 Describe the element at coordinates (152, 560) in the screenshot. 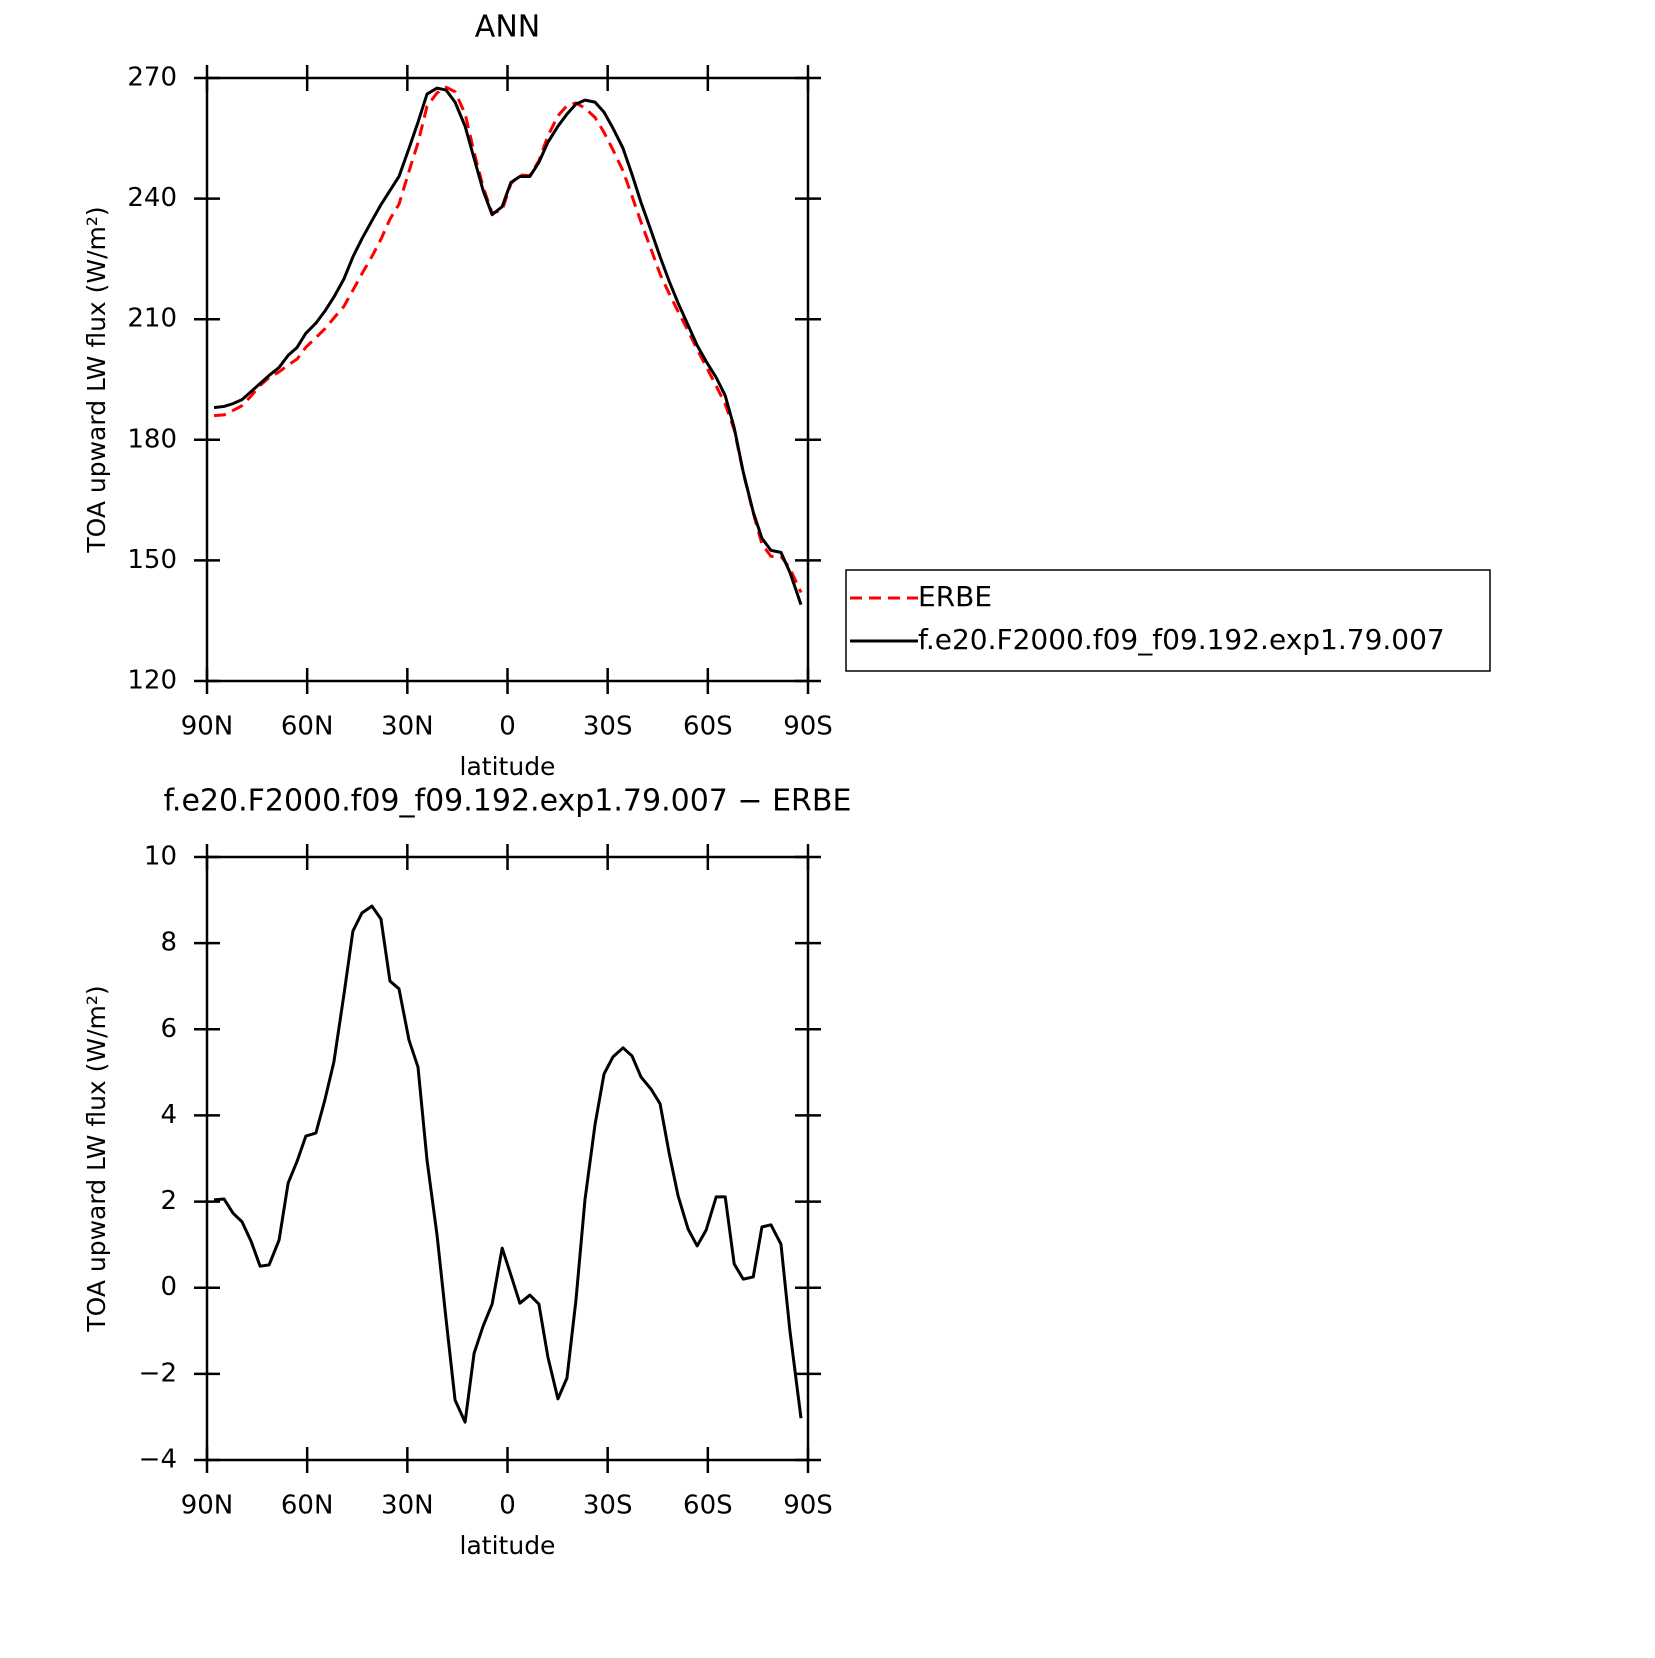

I see `y-tick-label: 150` at that location.